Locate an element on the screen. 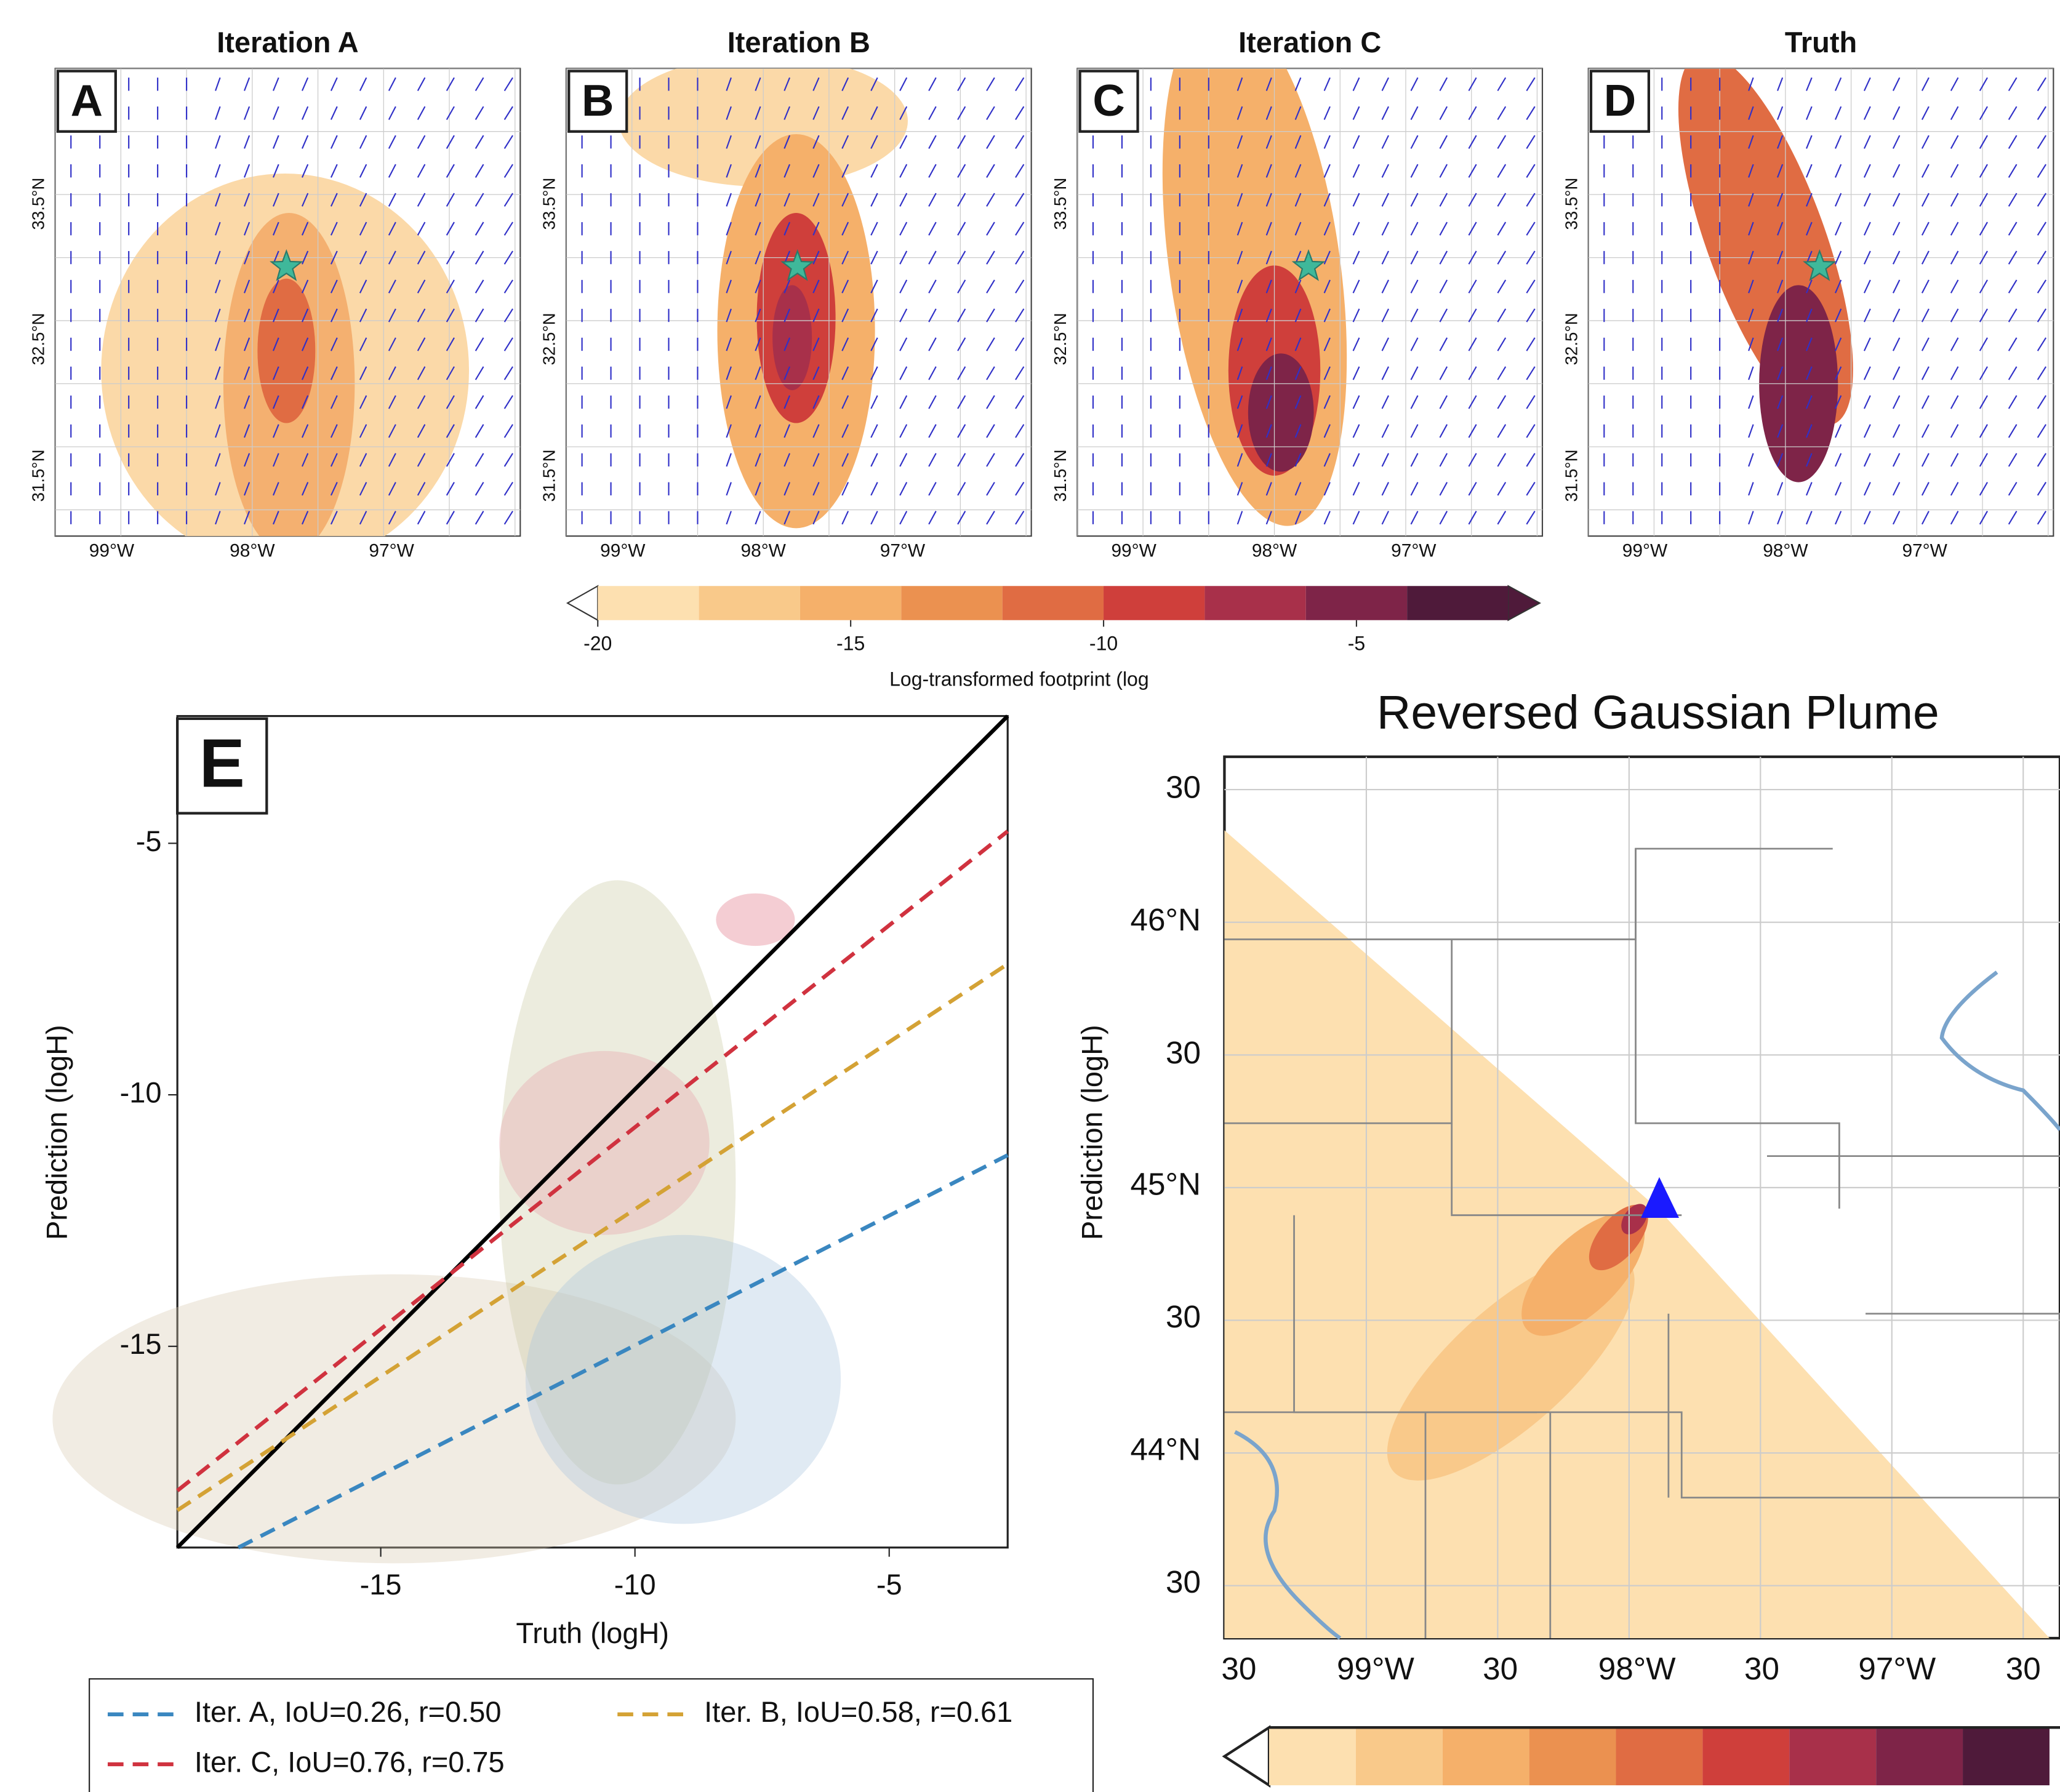  lon-label: 99°W is located at coordinates (1133, 551).